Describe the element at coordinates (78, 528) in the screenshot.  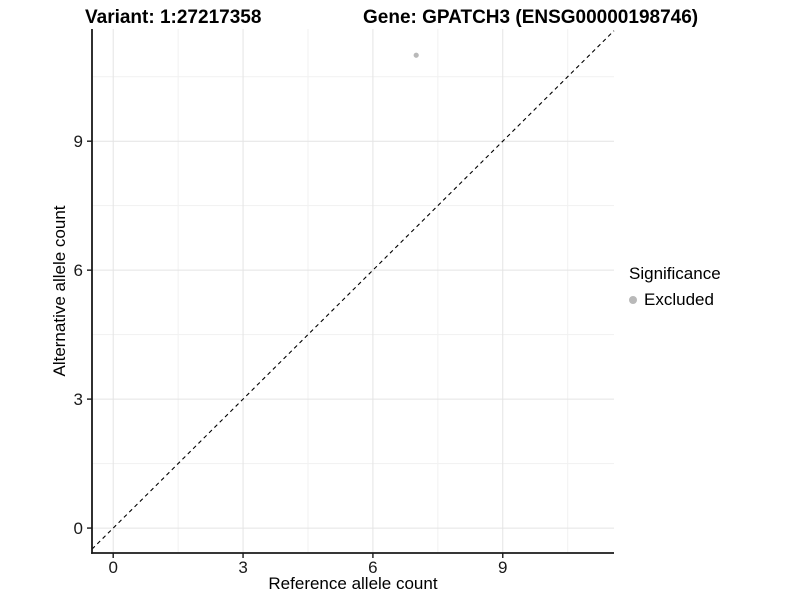
I see `y-tick-label: 0` at that location.